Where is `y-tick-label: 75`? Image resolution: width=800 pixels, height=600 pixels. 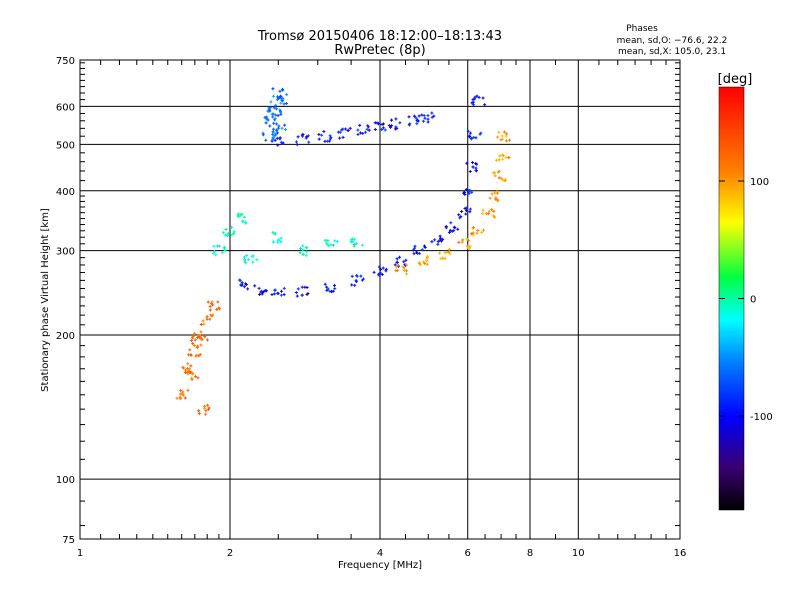 y-tick-label: 75 is located at coordinates (68, 540).